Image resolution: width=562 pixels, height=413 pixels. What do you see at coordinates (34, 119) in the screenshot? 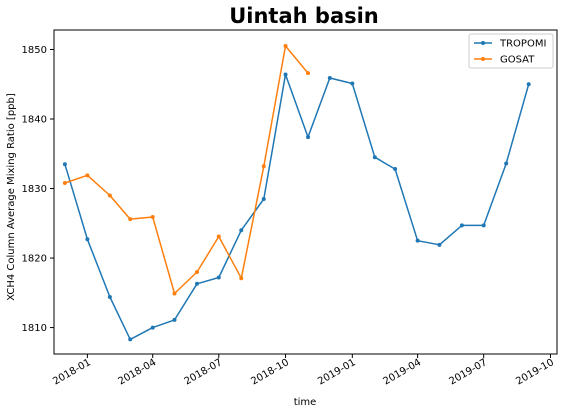
I see `y-tick-label: 1840` at bounding box center [34, 119].